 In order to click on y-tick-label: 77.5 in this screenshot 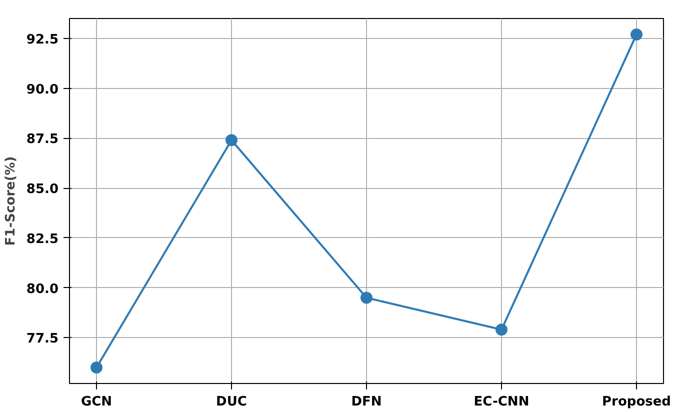, I will do `click(42, 339)`.